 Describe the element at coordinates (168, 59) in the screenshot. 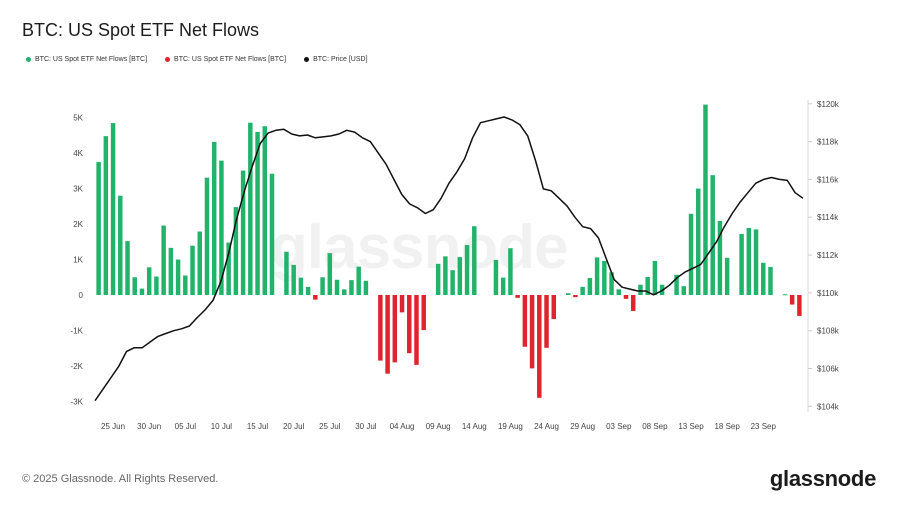

I see `legend-swatch-red` at that location.